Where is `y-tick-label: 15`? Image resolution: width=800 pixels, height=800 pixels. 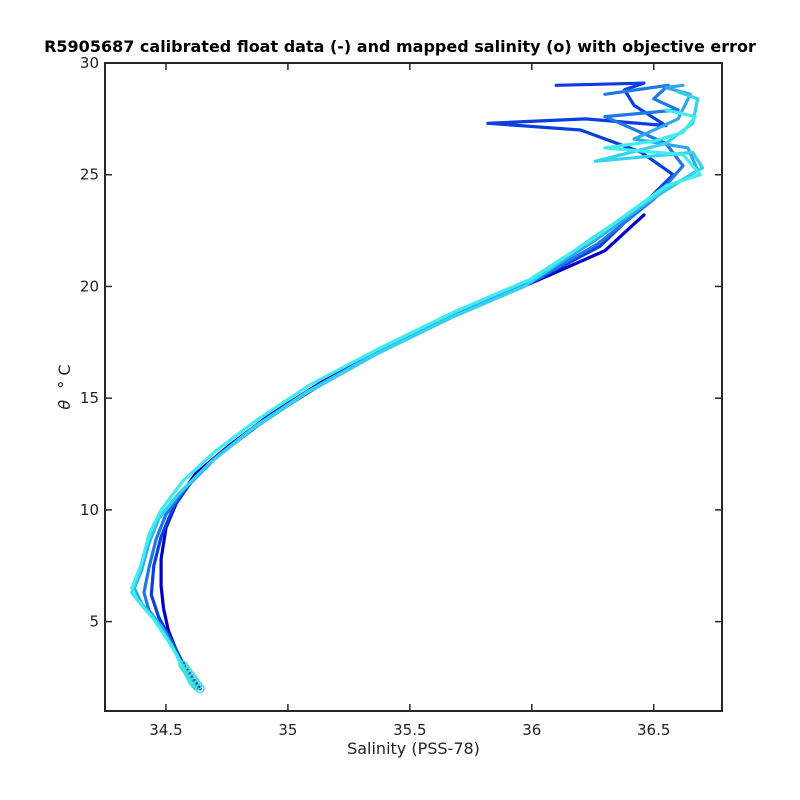 y-tick-label: 15 is located at coordinates (89, 398).